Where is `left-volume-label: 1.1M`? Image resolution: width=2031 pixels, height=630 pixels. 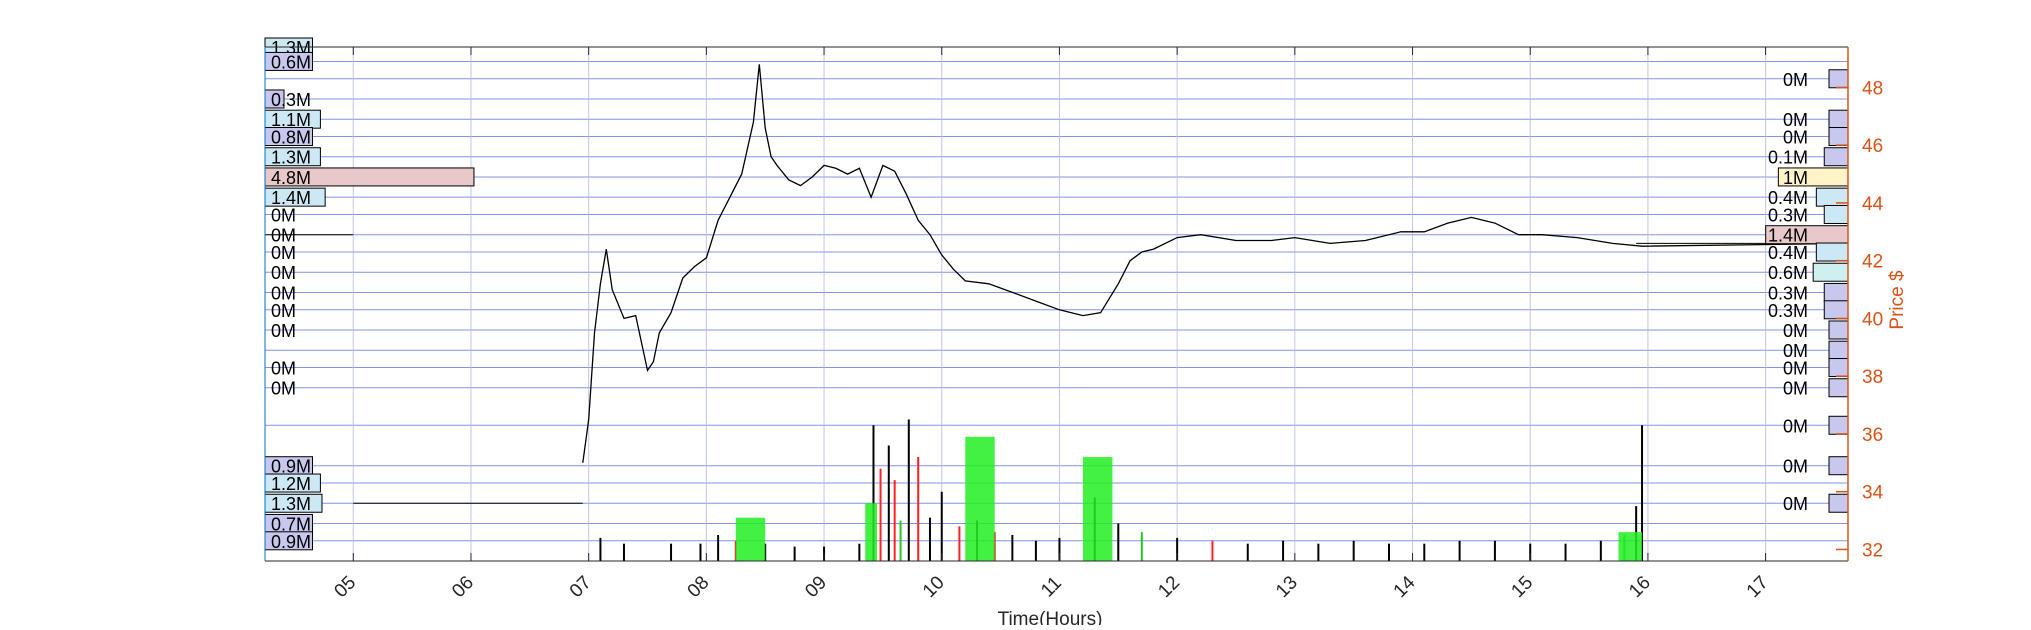
left-volume-label: 1.1M is located at coordinates (291, 120).